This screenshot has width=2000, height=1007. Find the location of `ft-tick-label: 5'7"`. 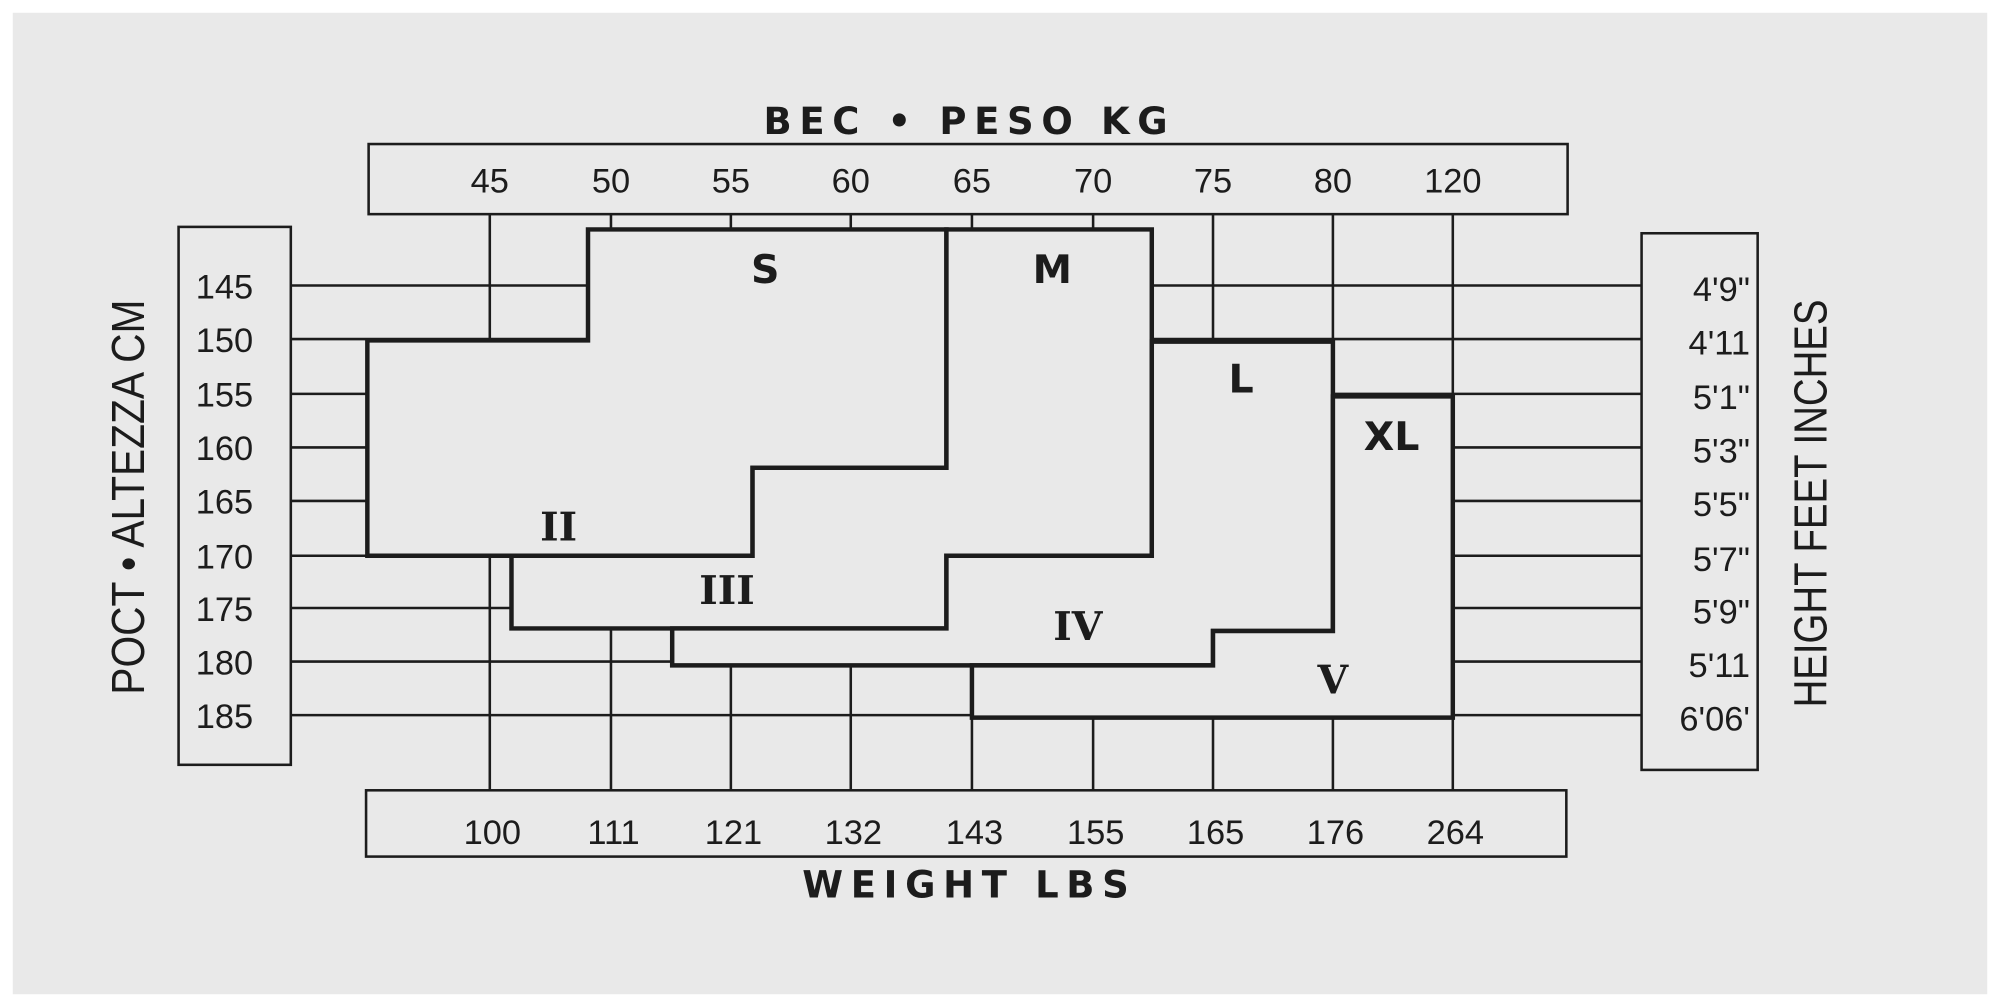

ft-tick-label: 5'7" is located at coordinates (1721, 560).